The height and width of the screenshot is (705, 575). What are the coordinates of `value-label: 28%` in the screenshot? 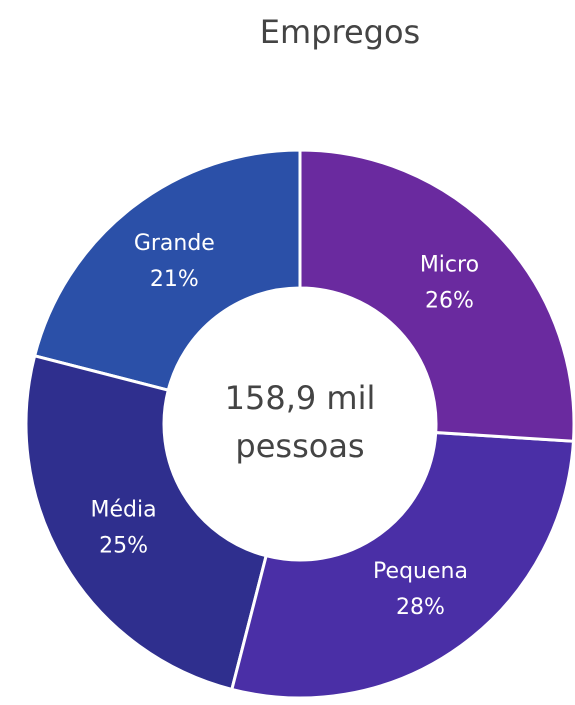 It's located at (420, 607).